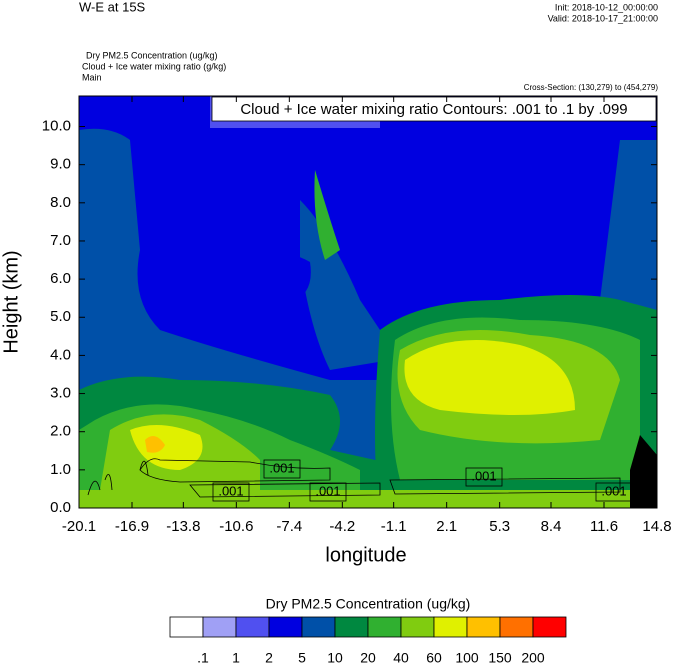 The width and height of the screenshot is (674, 672). What do you see at coordinates (289, 526) in the screenshot?
I see `x-tick-label: -7.4` at bounding box center [289, 526].